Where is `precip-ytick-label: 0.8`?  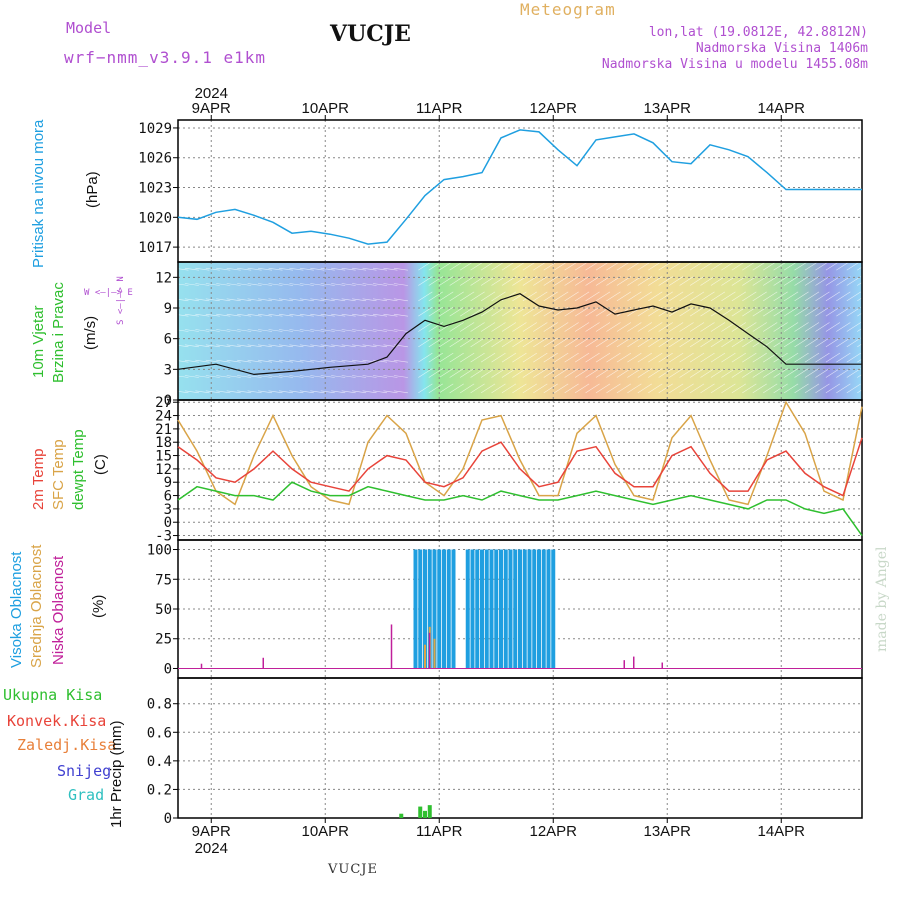 precip-ytick-label: 0.8 is located at coordinates (159, 705).